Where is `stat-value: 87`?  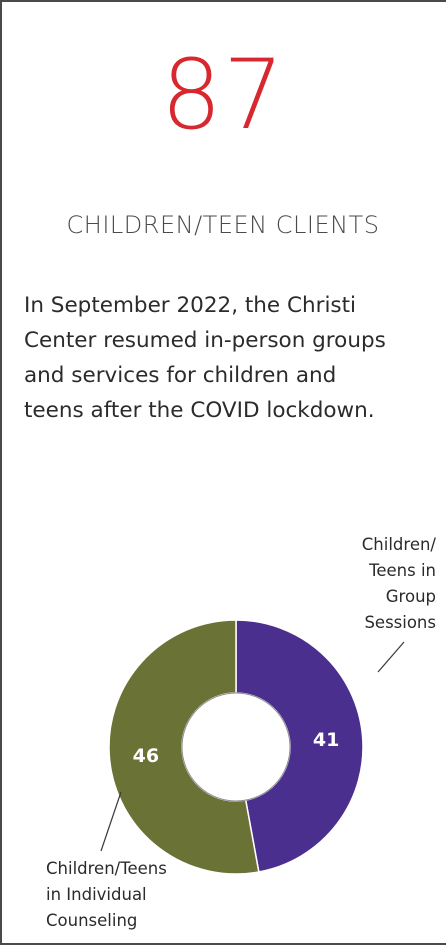
stat-value: 87 is located at coordinates (223, 95).